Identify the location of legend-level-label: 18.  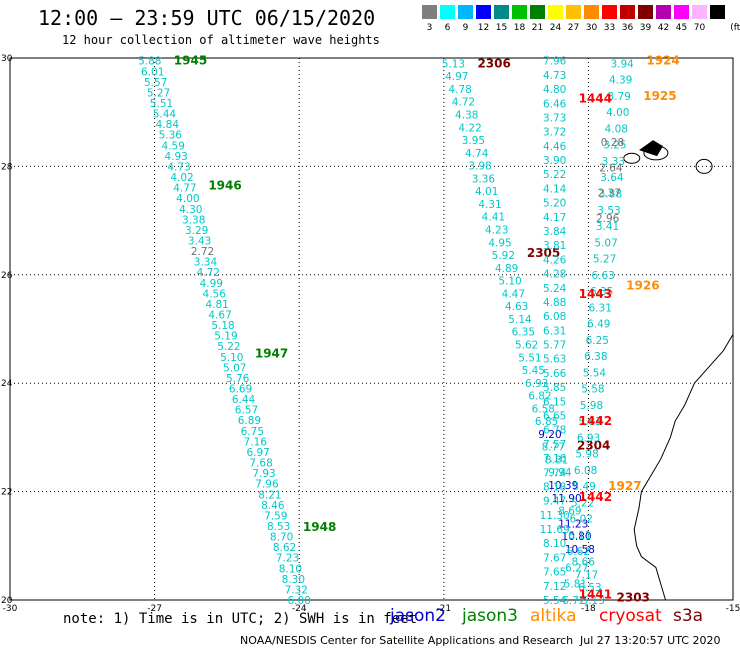
(519, 28).